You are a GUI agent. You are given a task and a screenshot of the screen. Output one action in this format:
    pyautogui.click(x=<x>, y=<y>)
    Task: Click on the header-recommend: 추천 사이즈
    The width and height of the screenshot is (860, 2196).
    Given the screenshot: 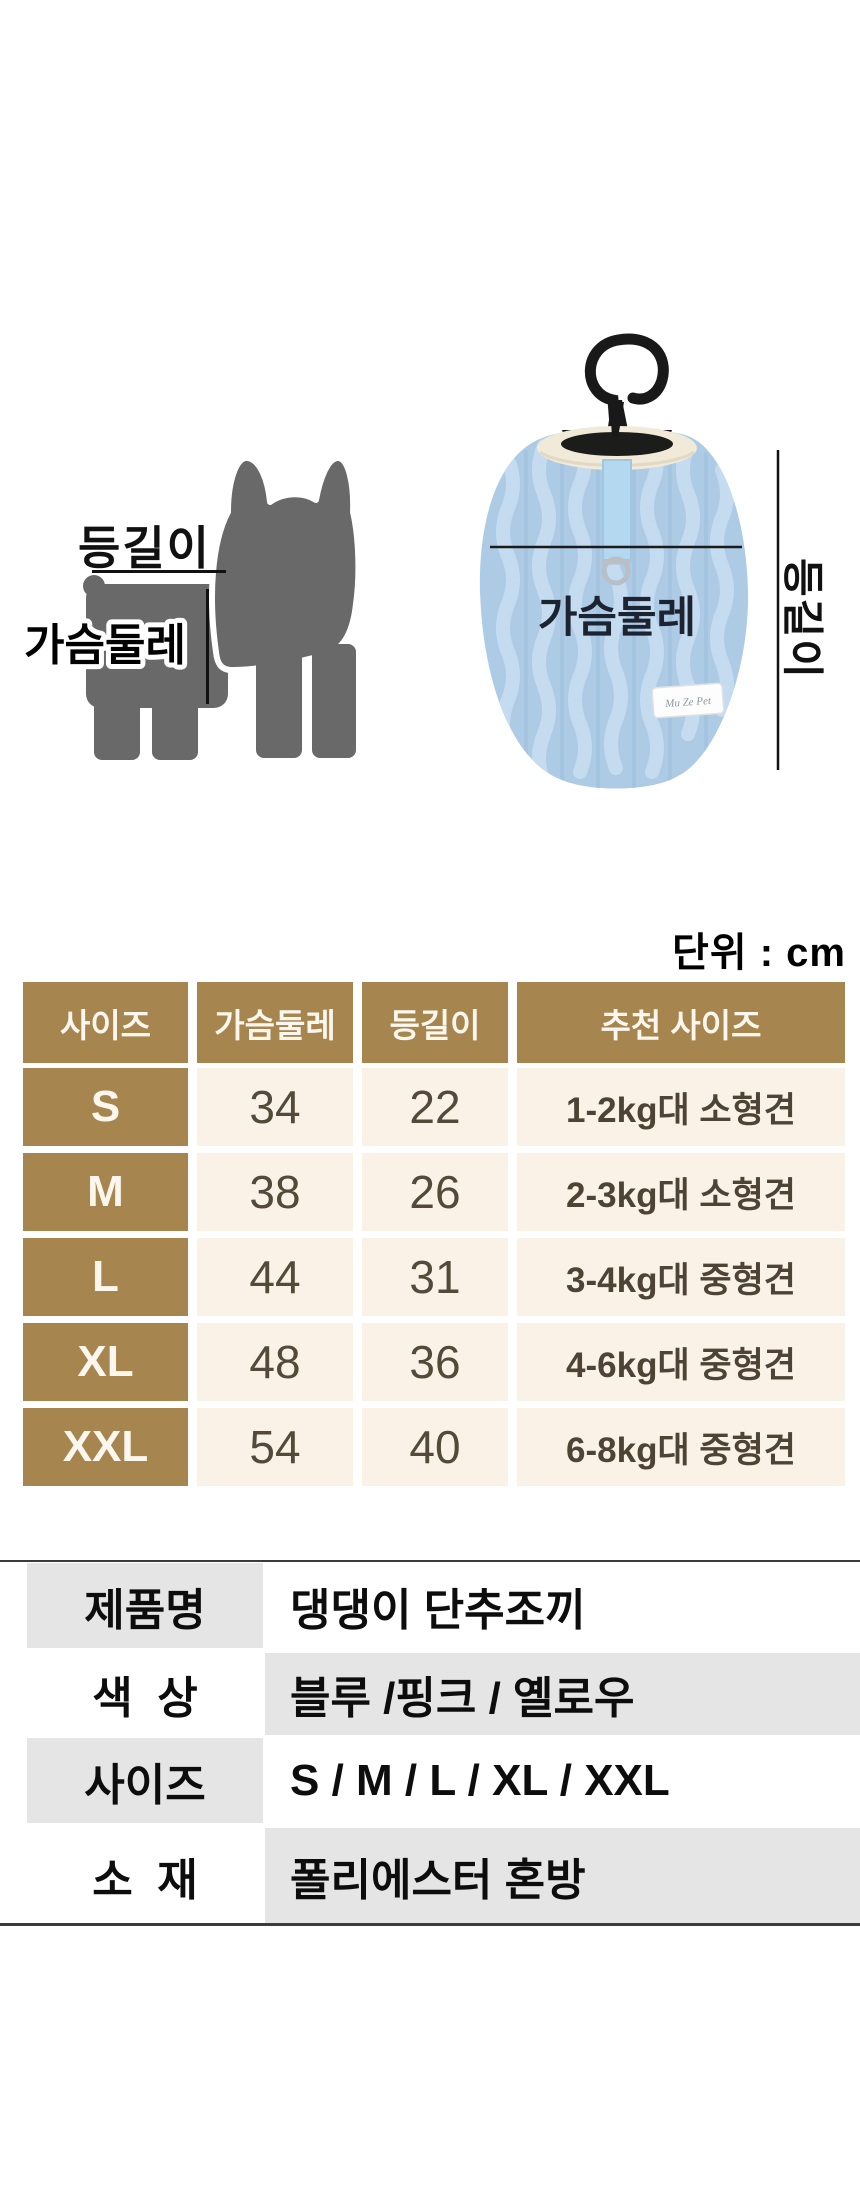 What is the action you would take?
    pyautogui.click(x=681, y=1022)
    